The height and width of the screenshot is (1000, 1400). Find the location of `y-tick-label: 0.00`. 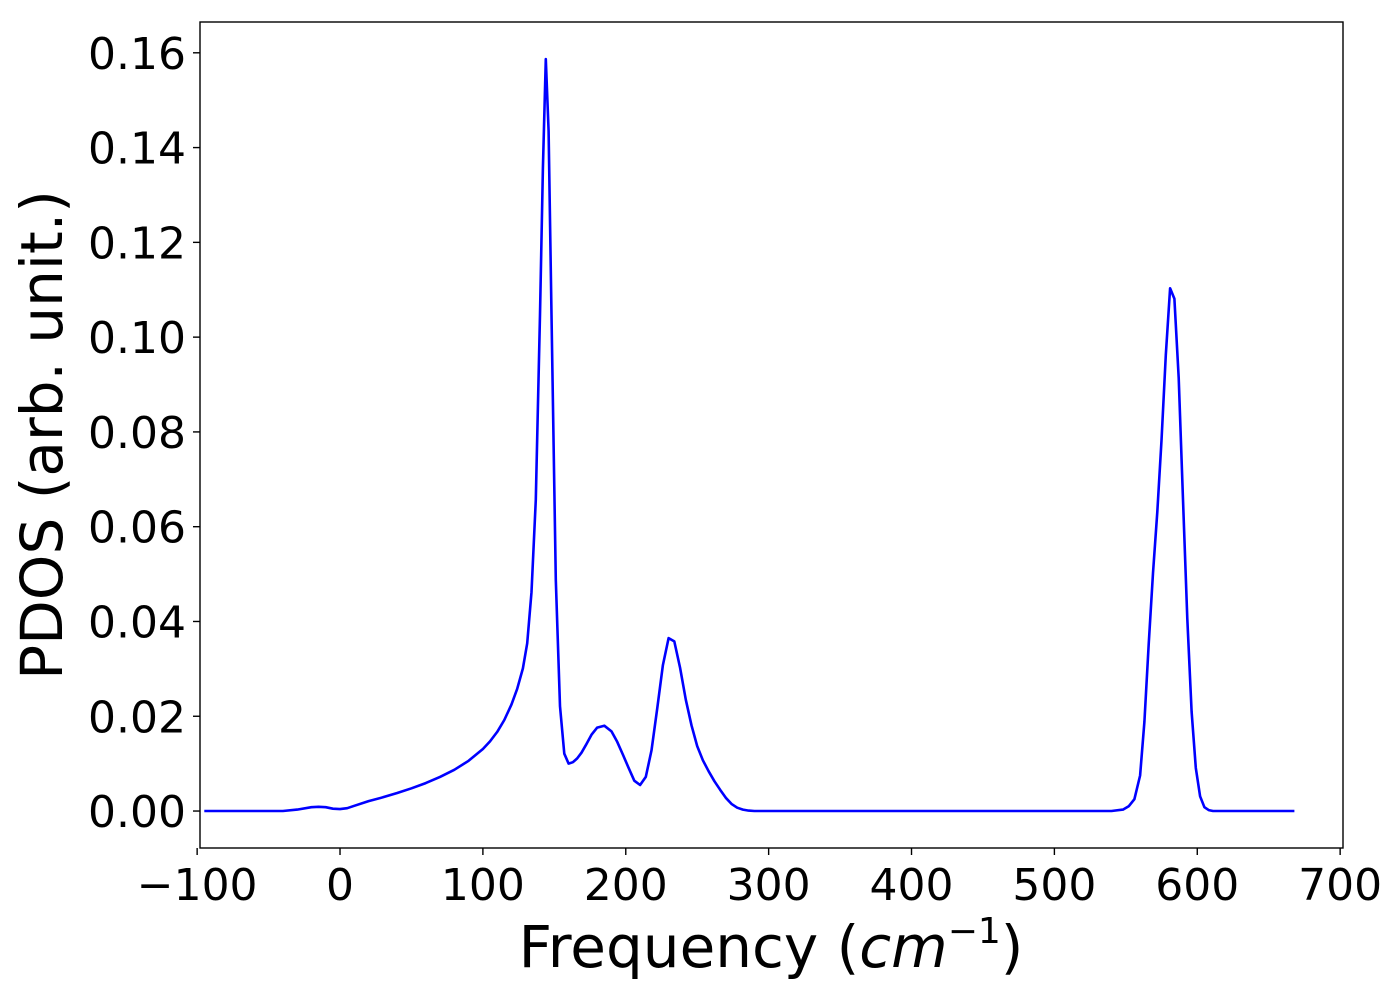

y-tick-label: 0.00 is located at coordinates (137, 812).